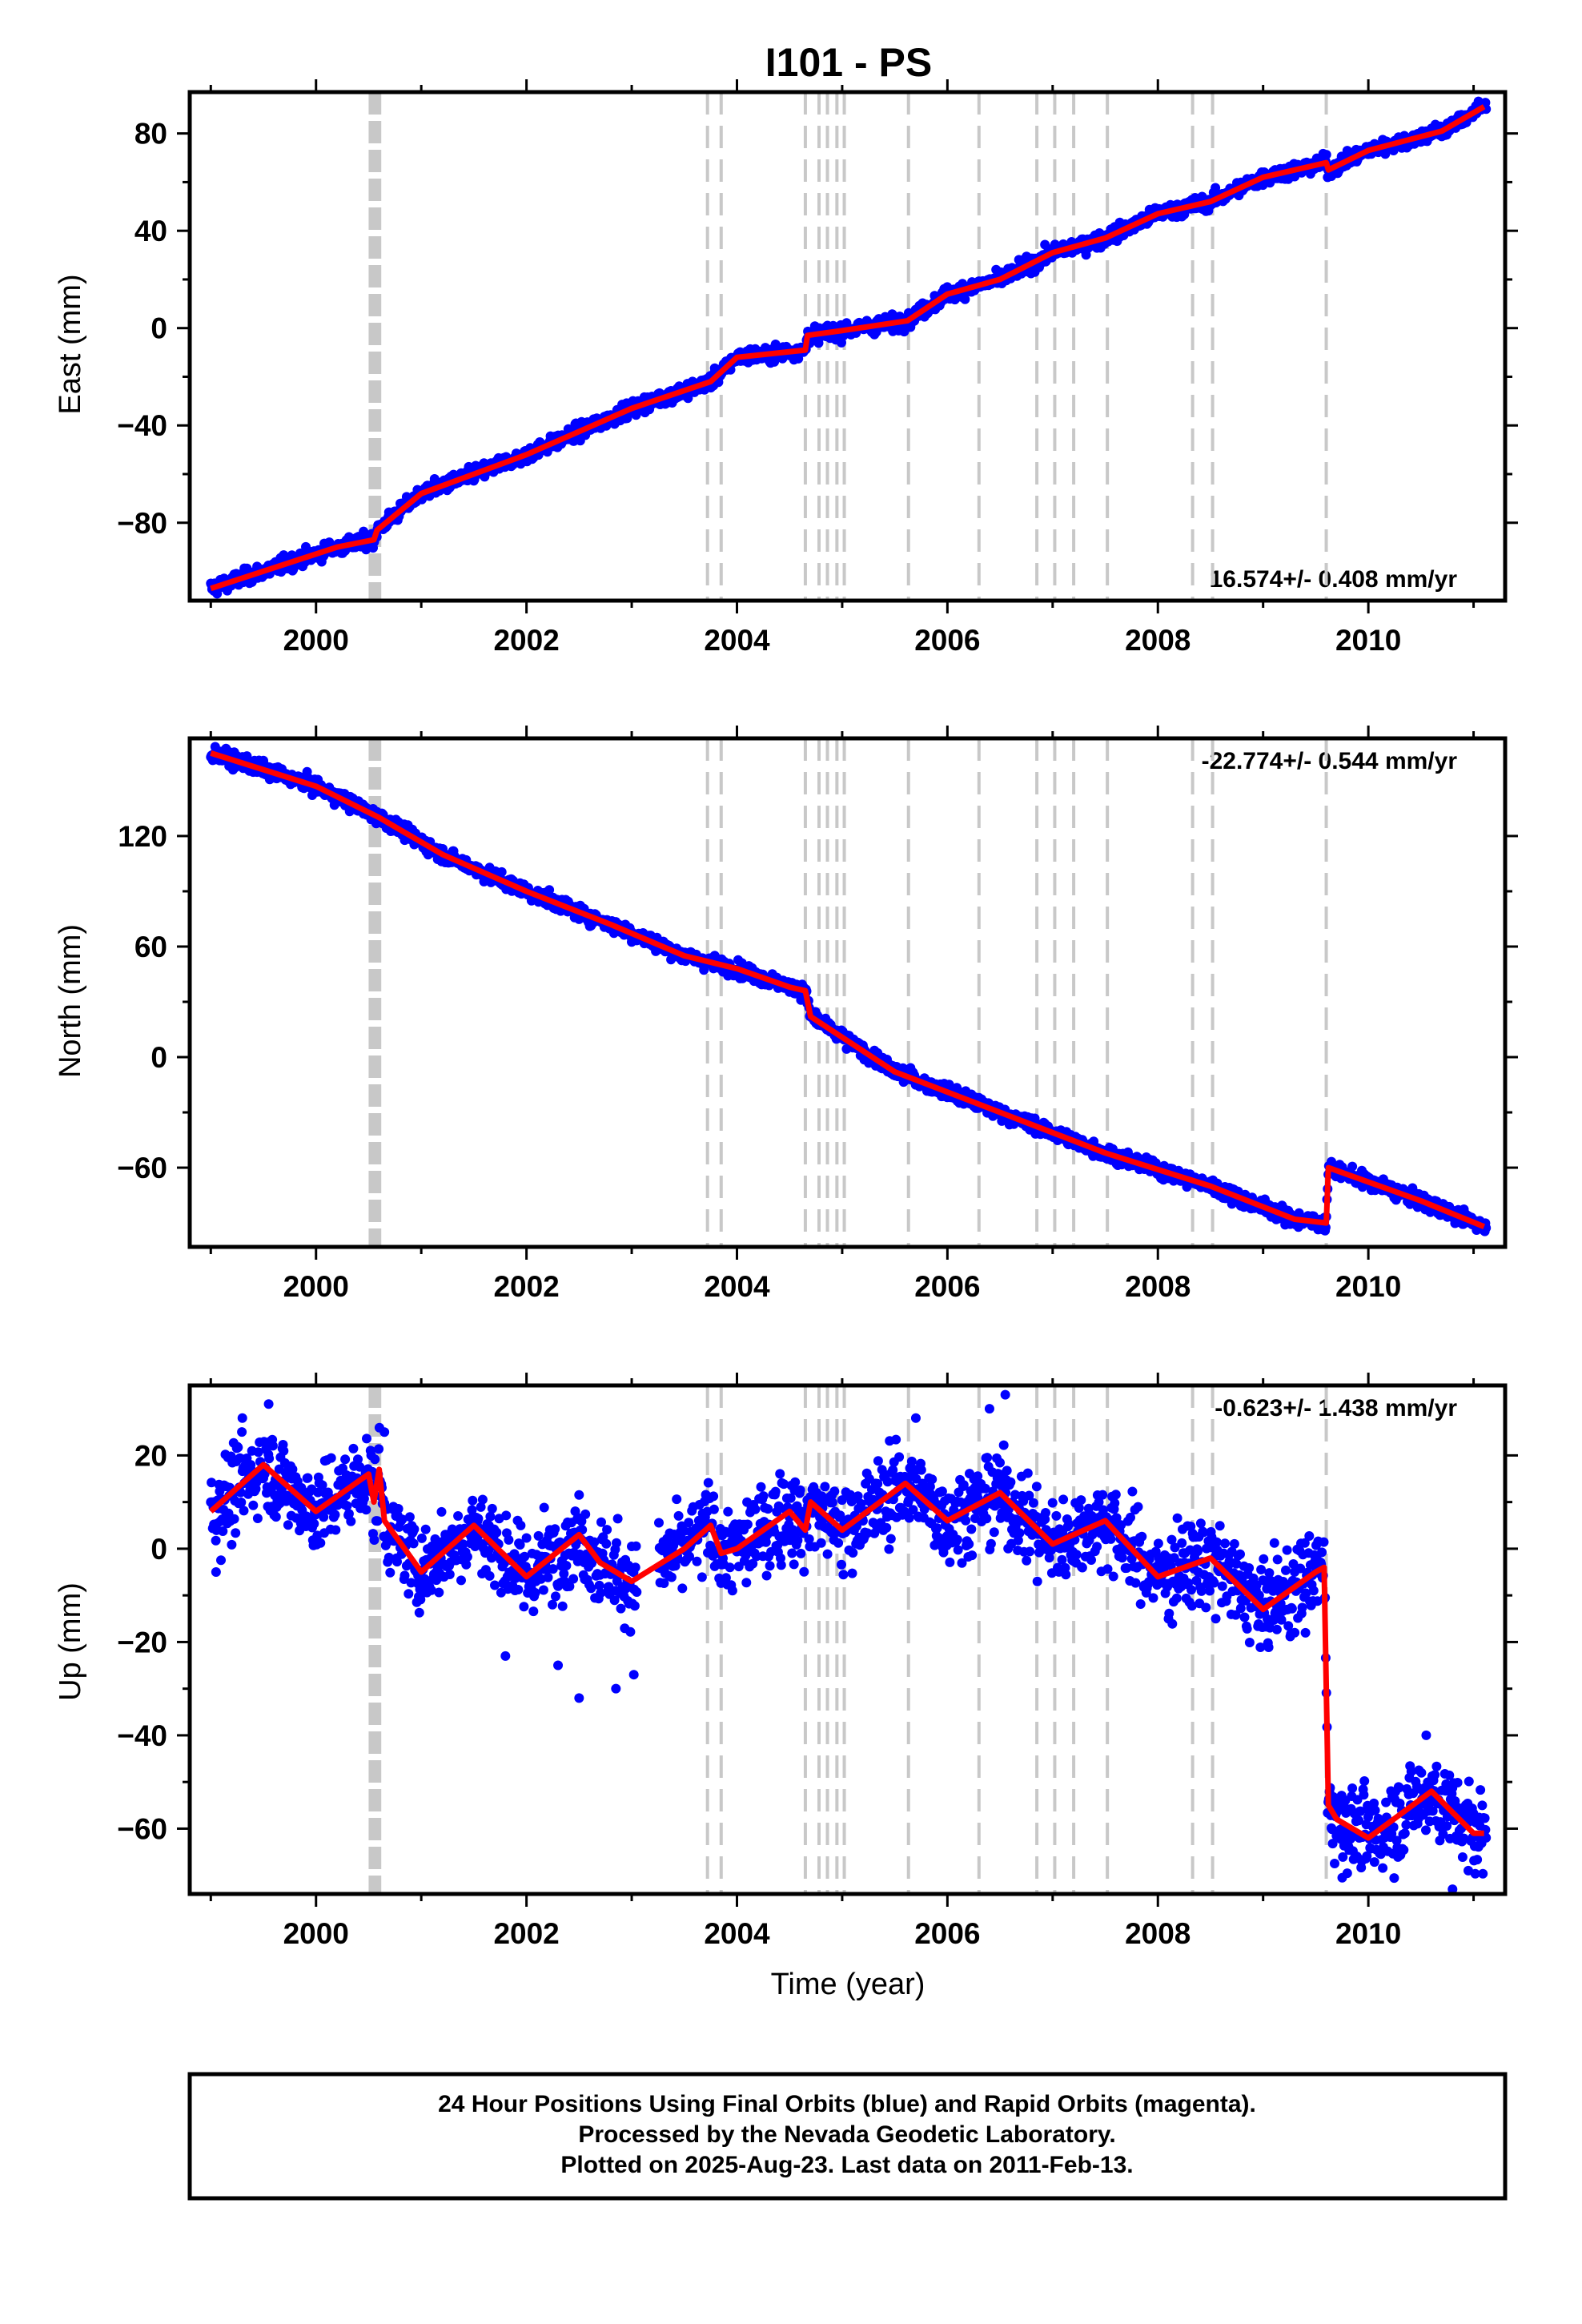  What do you see at coordinates (151, 134) in the screenshot?
I see `east-ytick-label: 80` at bounding box center [151, 134].